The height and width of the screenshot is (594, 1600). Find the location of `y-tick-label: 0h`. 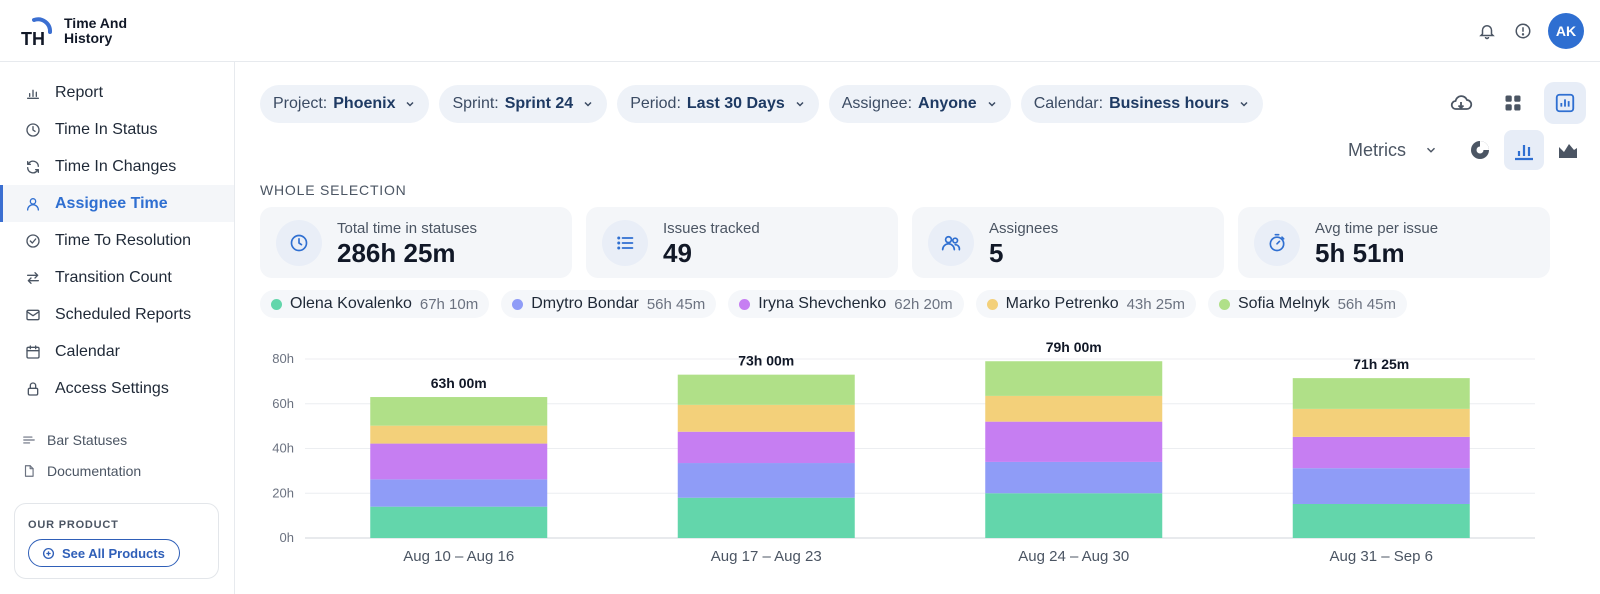

y-tick-label: 0h is located at coordinates (287, 537).